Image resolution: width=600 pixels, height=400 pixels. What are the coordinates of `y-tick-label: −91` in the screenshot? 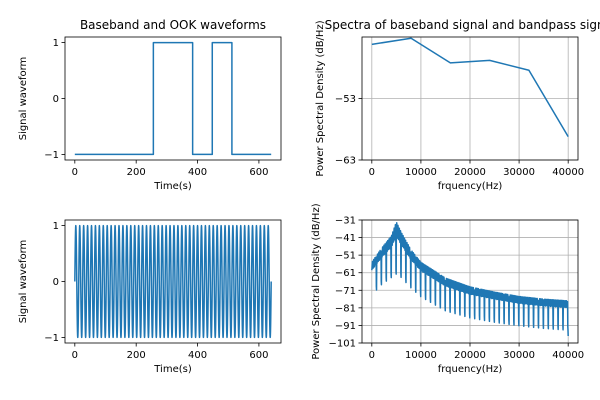 It's located at (345, 326).